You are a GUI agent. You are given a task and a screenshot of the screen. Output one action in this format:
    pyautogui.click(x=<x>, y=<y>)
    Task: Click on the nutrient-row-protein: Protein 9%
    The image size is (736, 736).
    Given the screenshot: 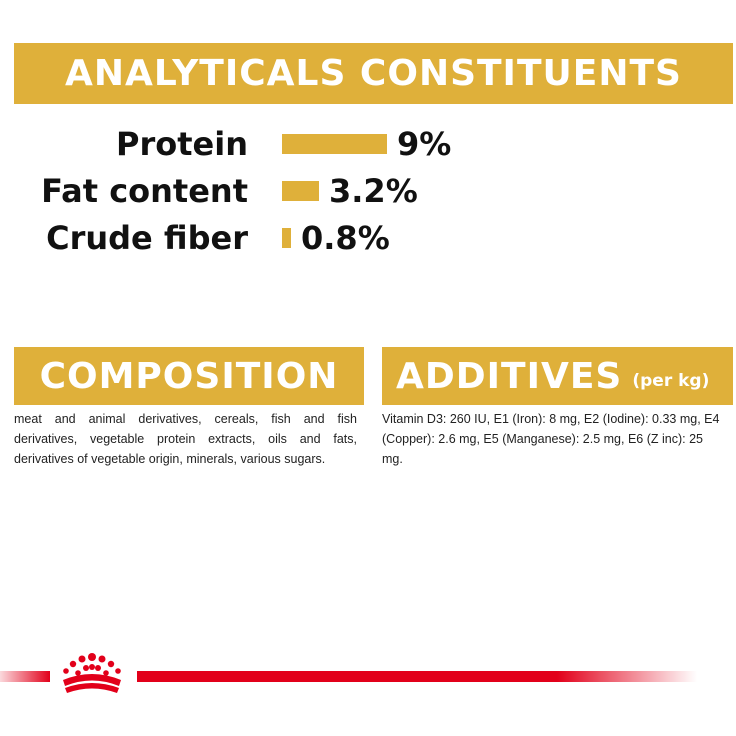 What is the action you would take?
    pyautogui.click(x=368, y=144)
    